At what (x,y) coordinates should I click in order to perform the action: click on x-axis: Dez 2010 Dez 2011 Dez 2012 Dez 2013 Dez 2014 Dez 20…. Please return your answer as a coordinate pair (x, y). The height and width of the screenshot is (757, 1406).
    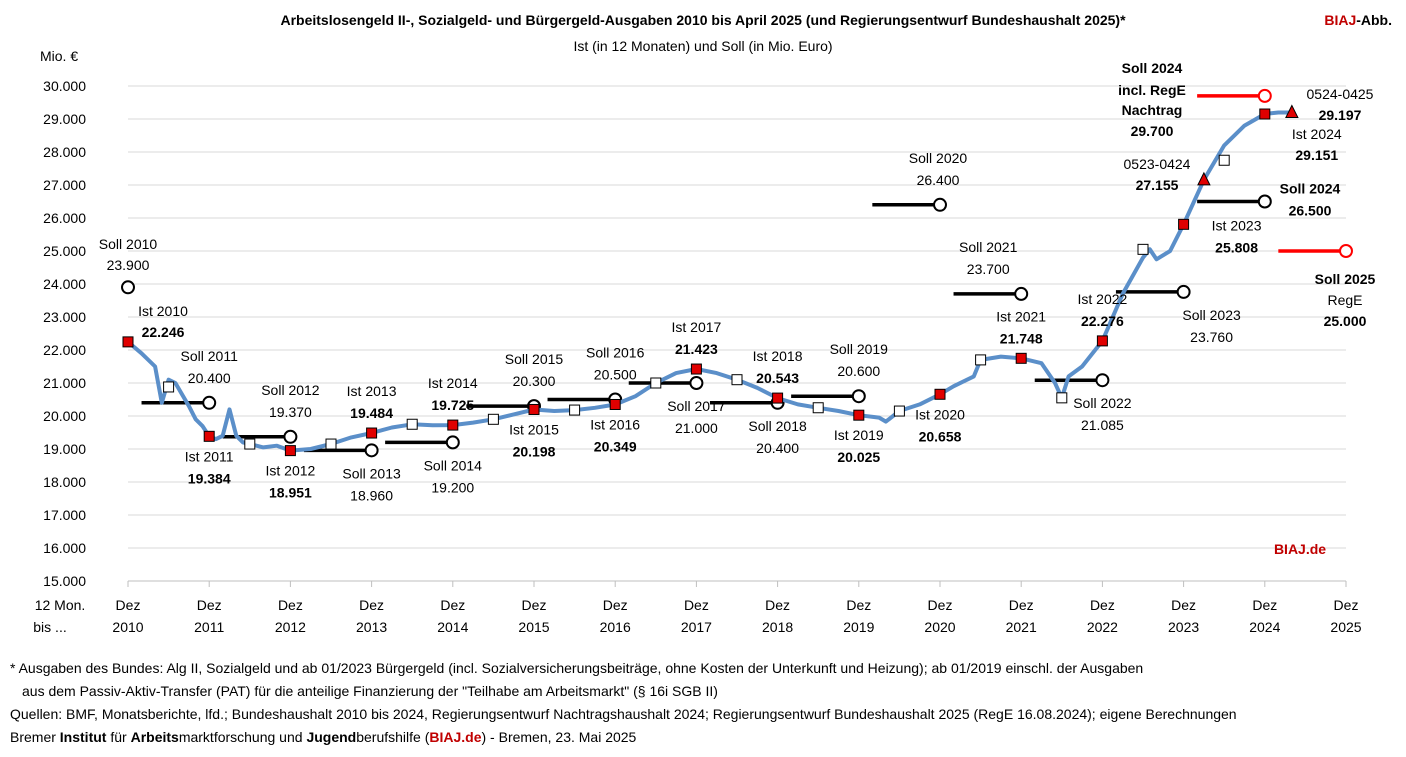
    Looking at the image, I should click on (697, 607).